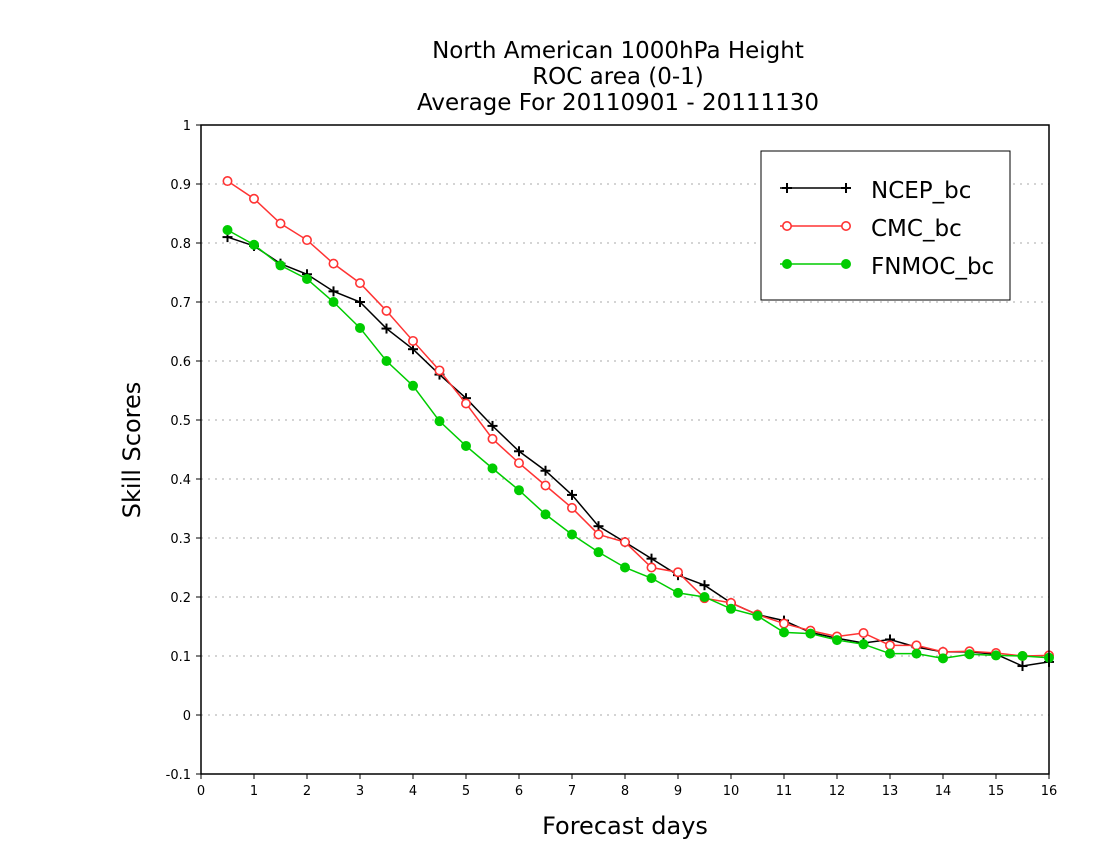  What do you see at coordinates (413, 791) in the screenshot?
I see `x-tick-label: 4` at bounding box center [413, 791].